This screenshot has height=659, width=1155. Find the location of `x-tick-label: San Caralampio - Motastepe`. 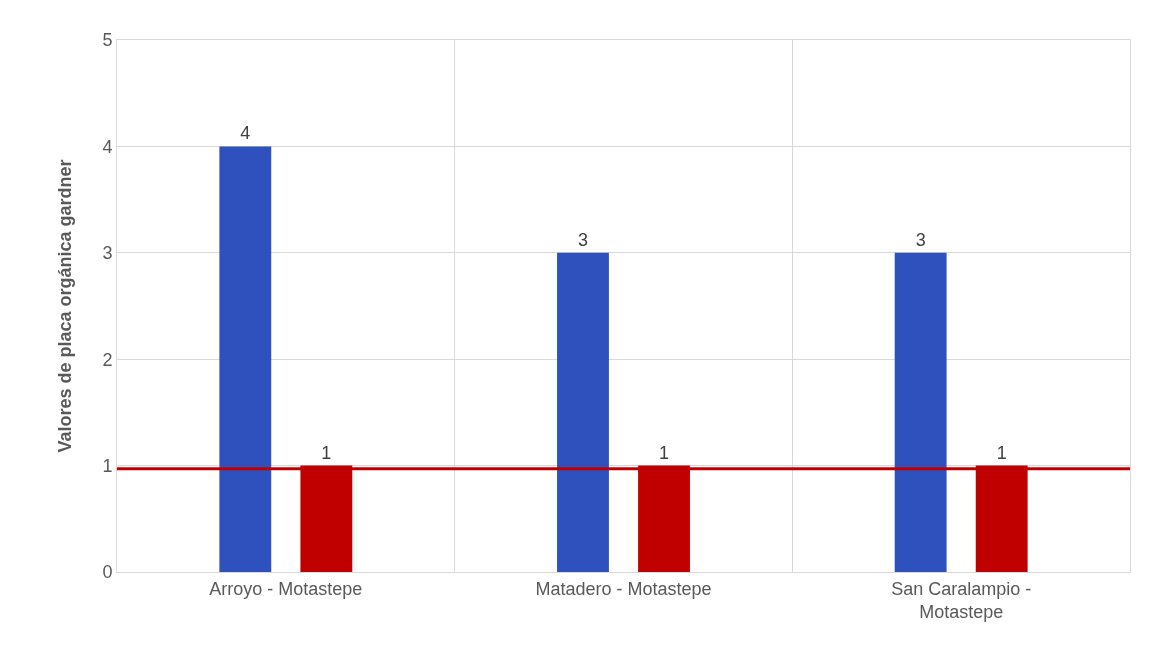

x-tick-label: San Caralampio - Motastepe is located at coordinates (961, 600).